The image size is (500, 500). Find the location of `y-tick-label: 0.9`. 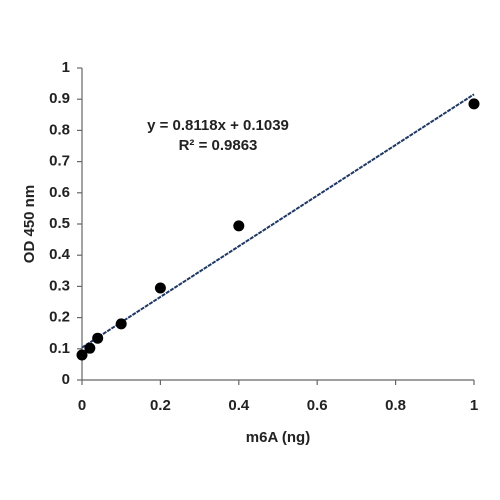

y-tick-label: 0.9 is located at coordinates (59, 98).